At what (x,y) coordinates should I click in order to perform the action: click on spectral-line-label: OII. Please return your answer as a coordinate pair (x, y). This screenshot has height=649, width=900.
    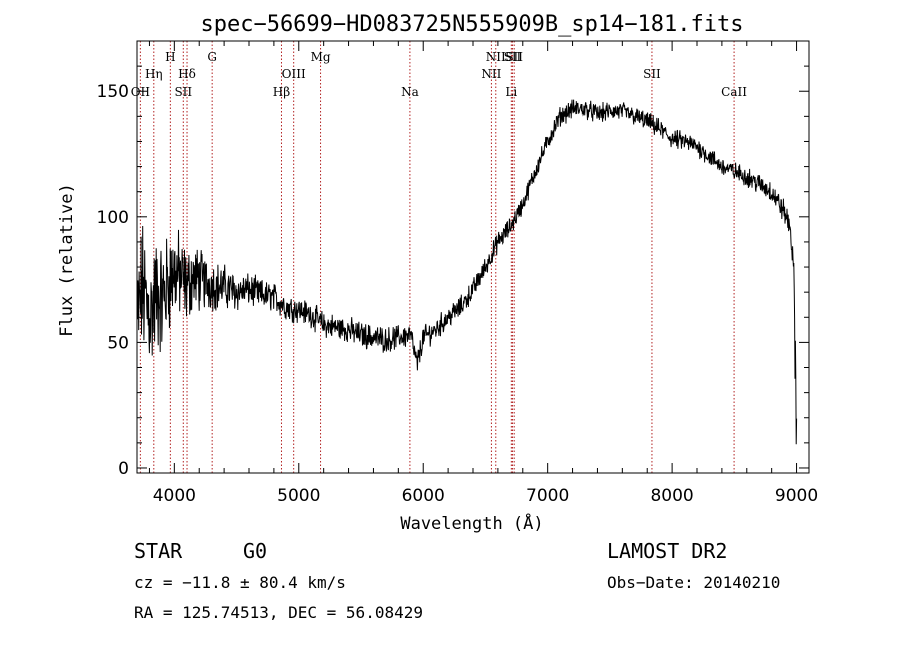
    Looking at the image, I should click on (141, 92).